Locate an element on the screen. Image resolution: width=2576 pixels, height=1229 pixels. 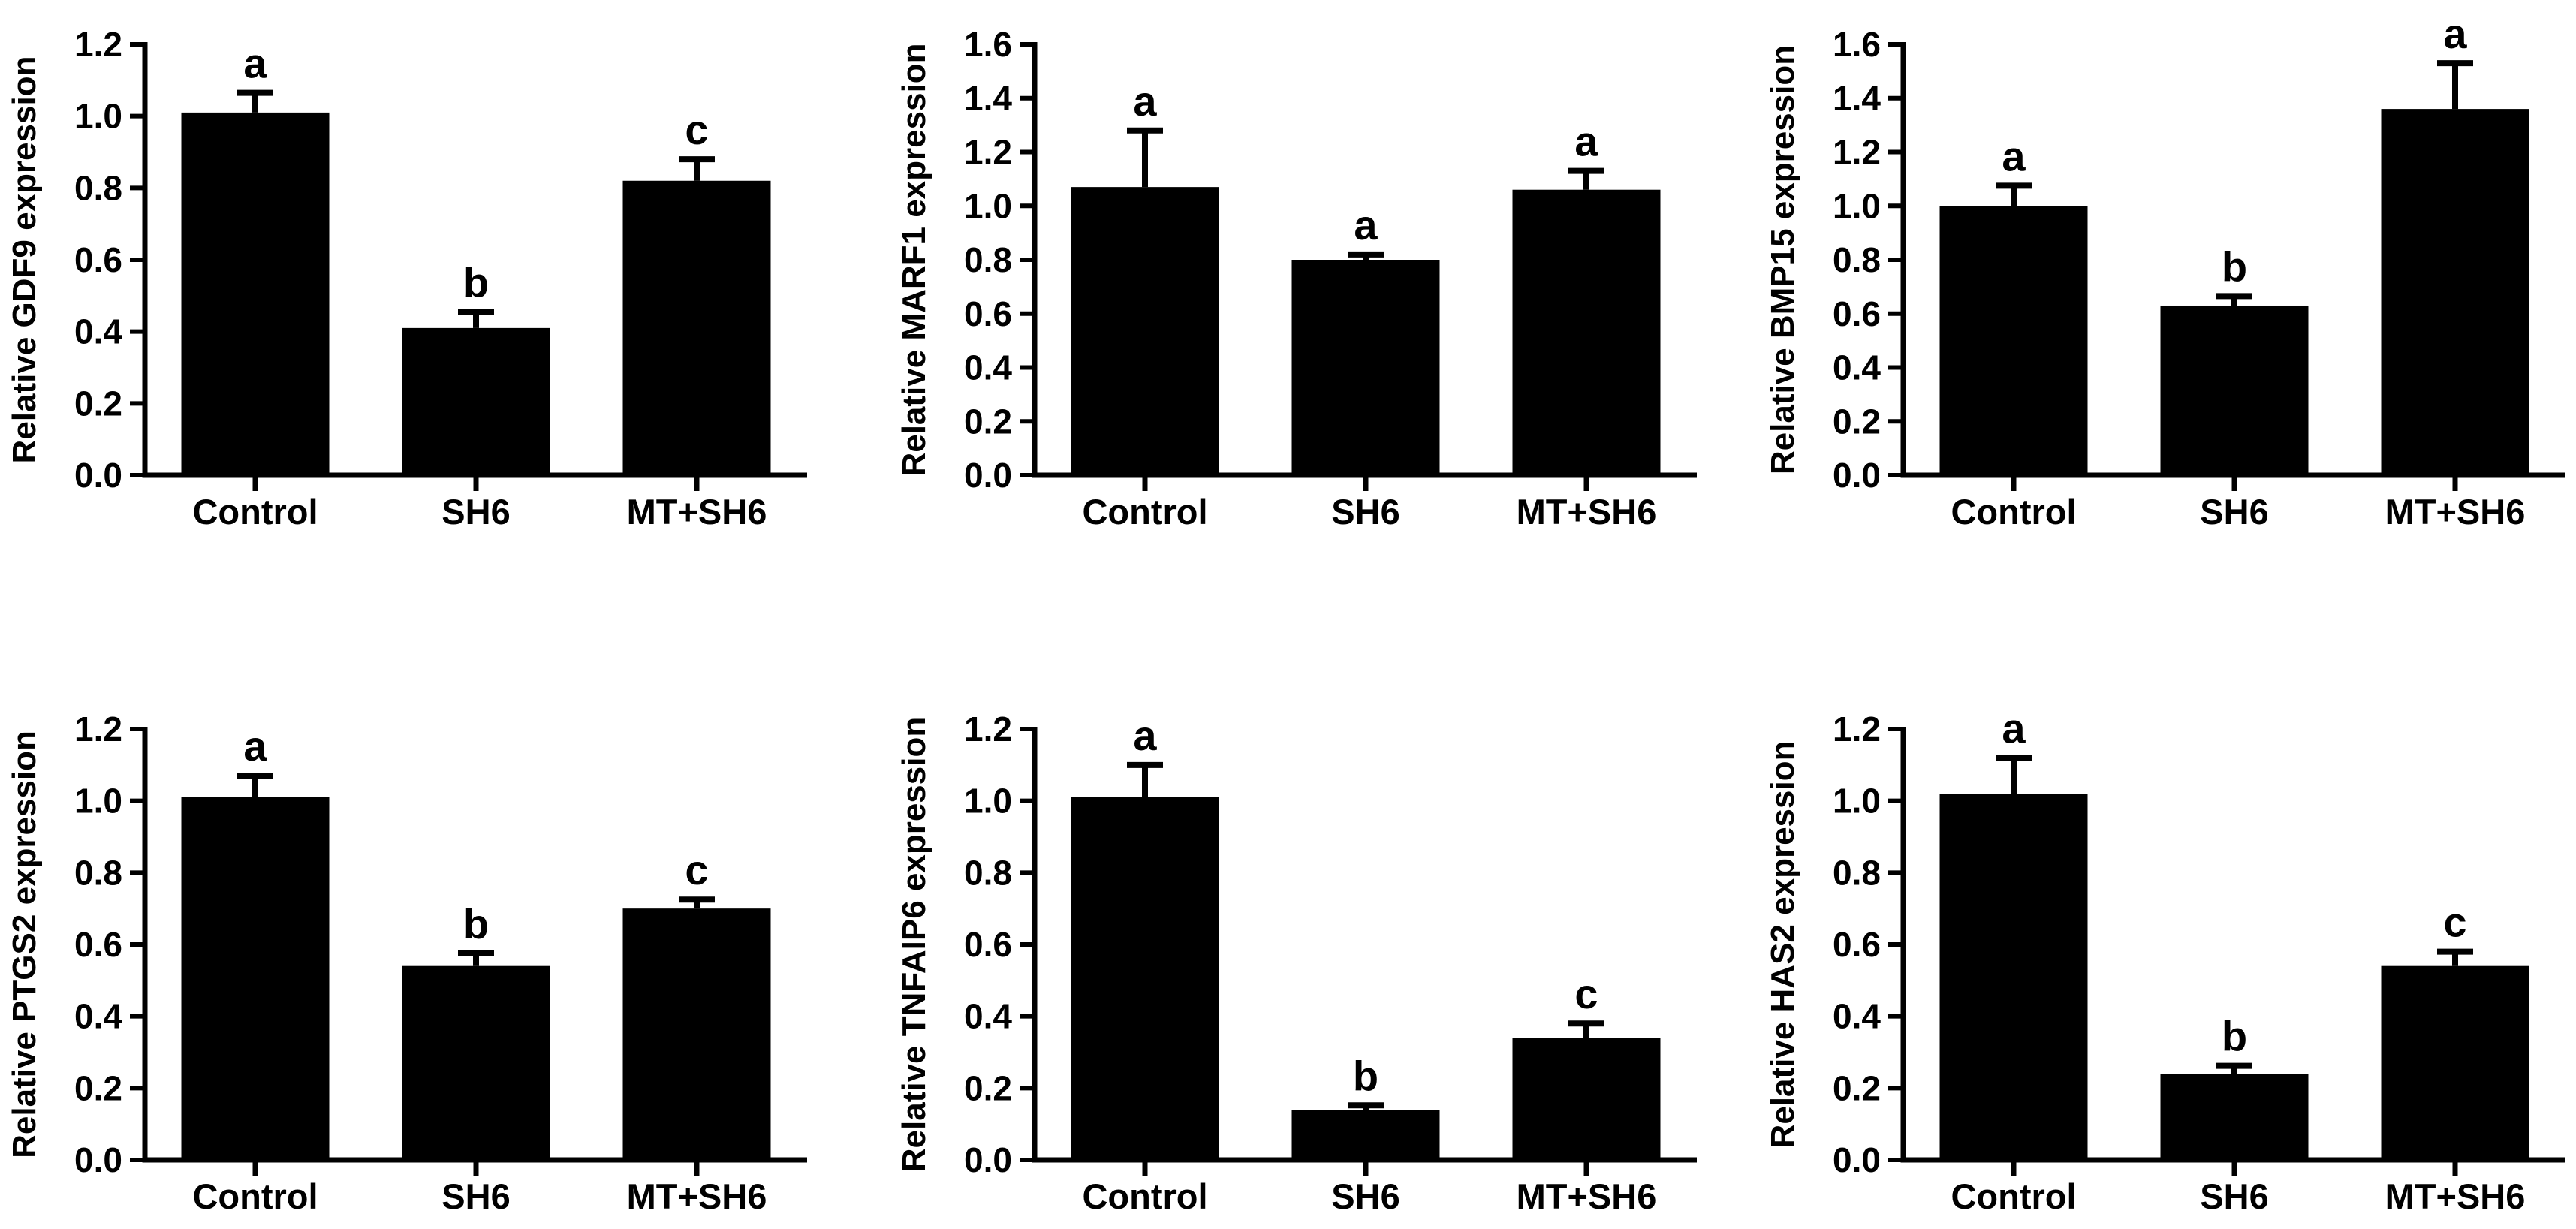
y-tick-label: 1.6 is located at coordinates (1857, 44).